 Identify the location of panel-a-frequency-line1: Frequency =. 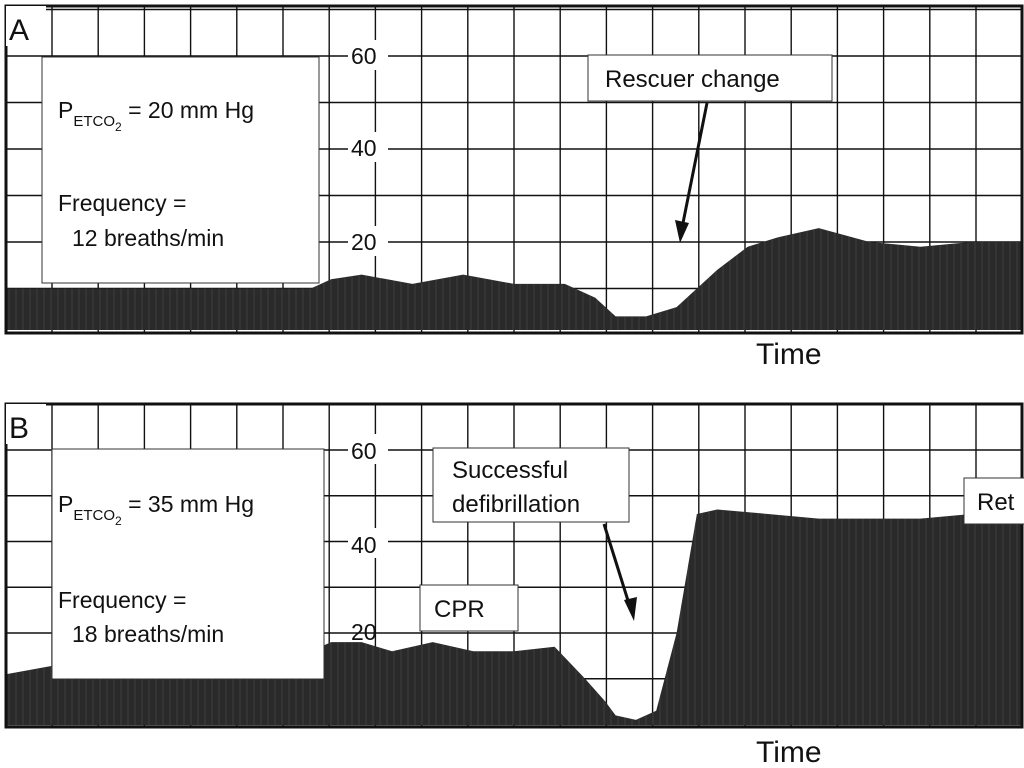
(122, 203).